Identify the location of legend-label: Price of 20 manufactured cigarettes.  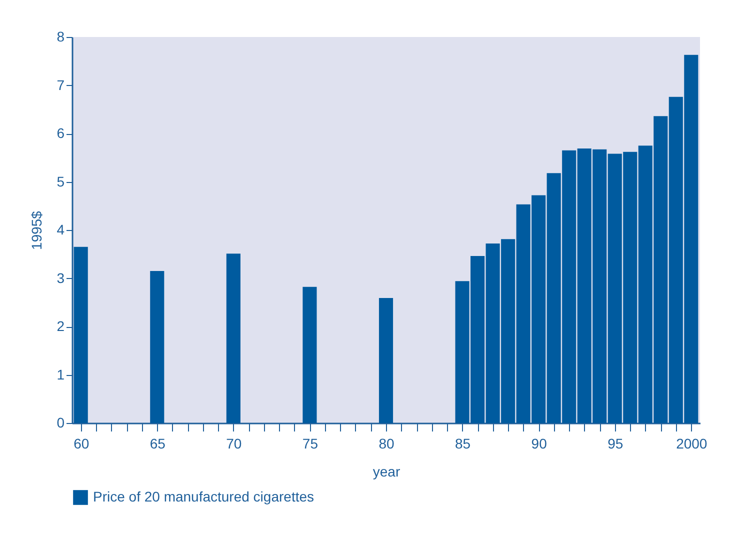
(203, 496).